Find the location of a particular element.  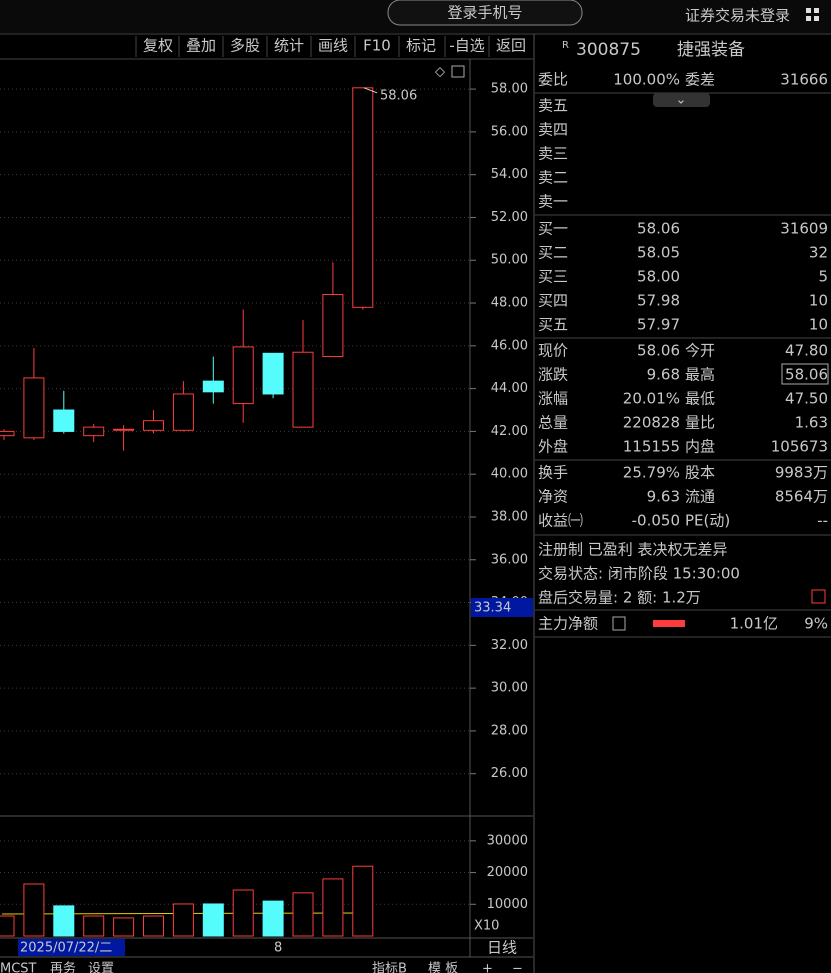

quote-stat: 8564万 is located at coordinates (801, 497).